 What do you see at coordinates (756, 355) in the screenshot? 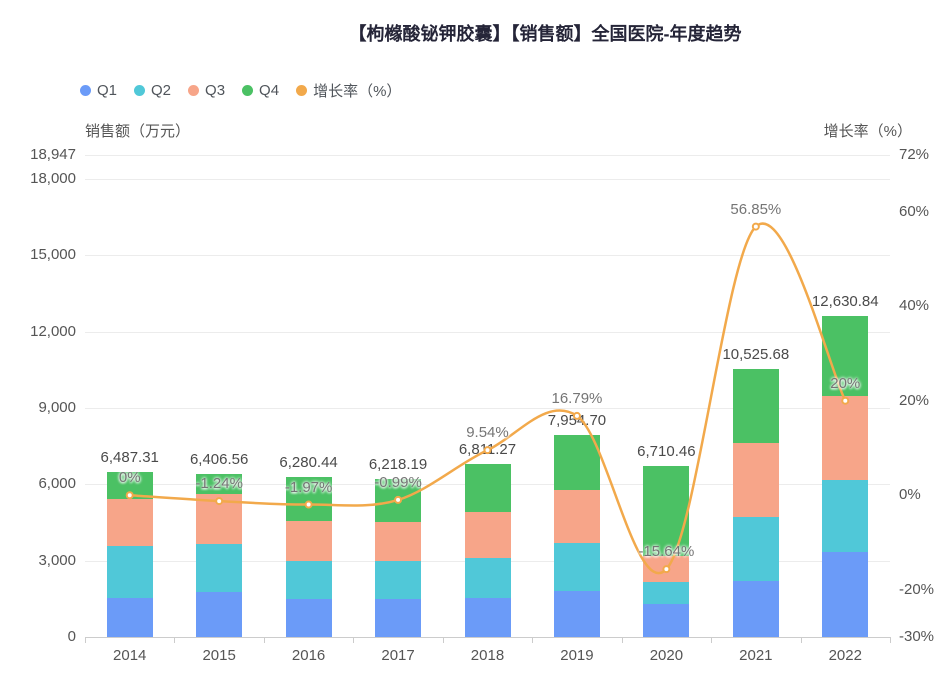
I see `bar-total-label: 10,525.68` at bounding box center [756, 355].